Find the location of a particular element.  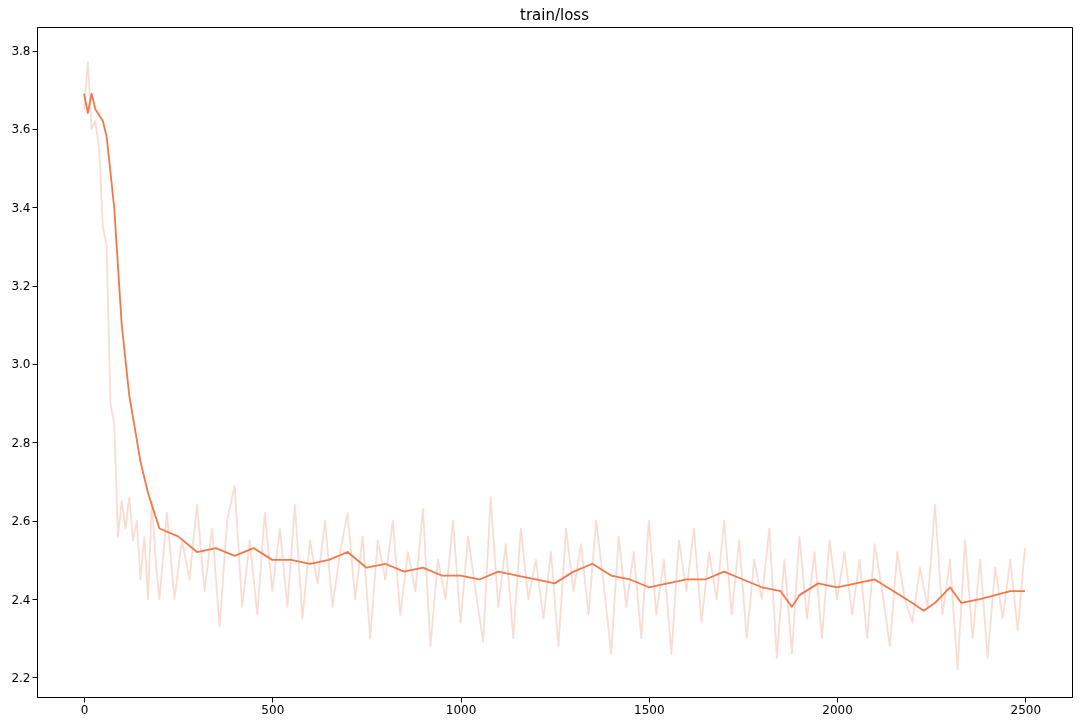

x-tick-label: 1500 is located at coordinates (649, 709).